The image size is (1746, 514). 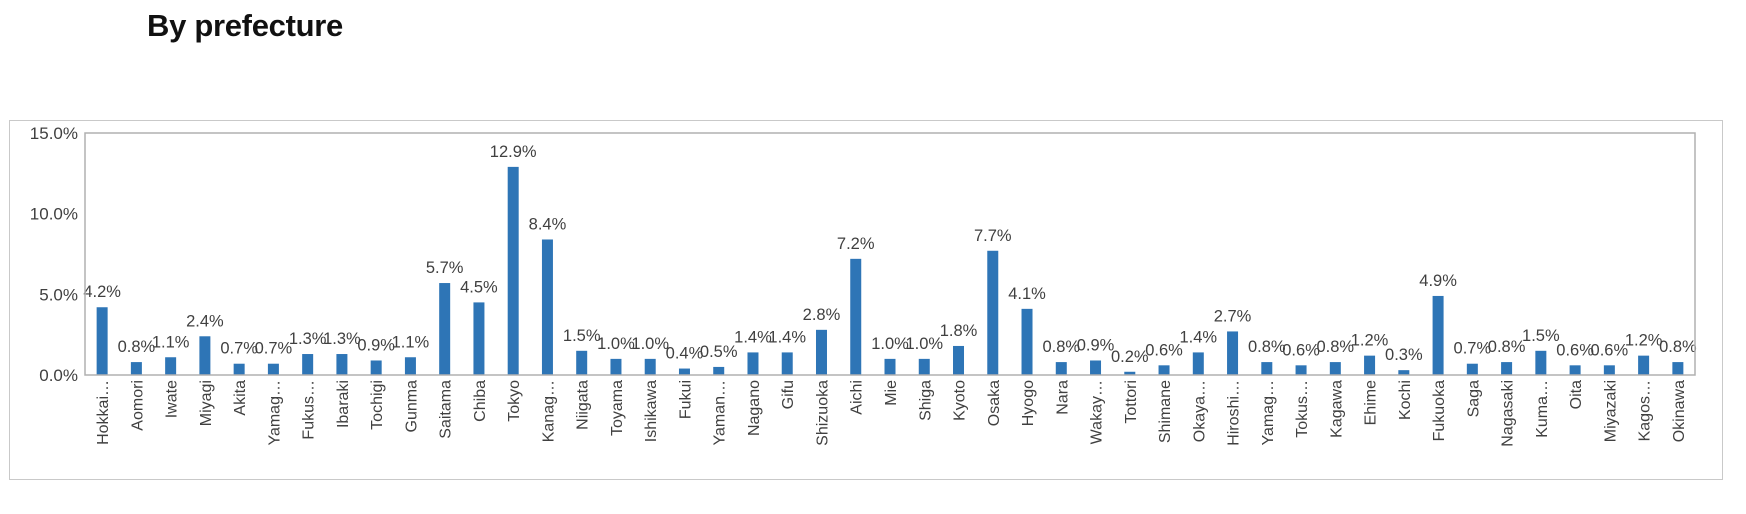 I want to click on y-tick-label: 0.0%, so click(x=58, y=375).